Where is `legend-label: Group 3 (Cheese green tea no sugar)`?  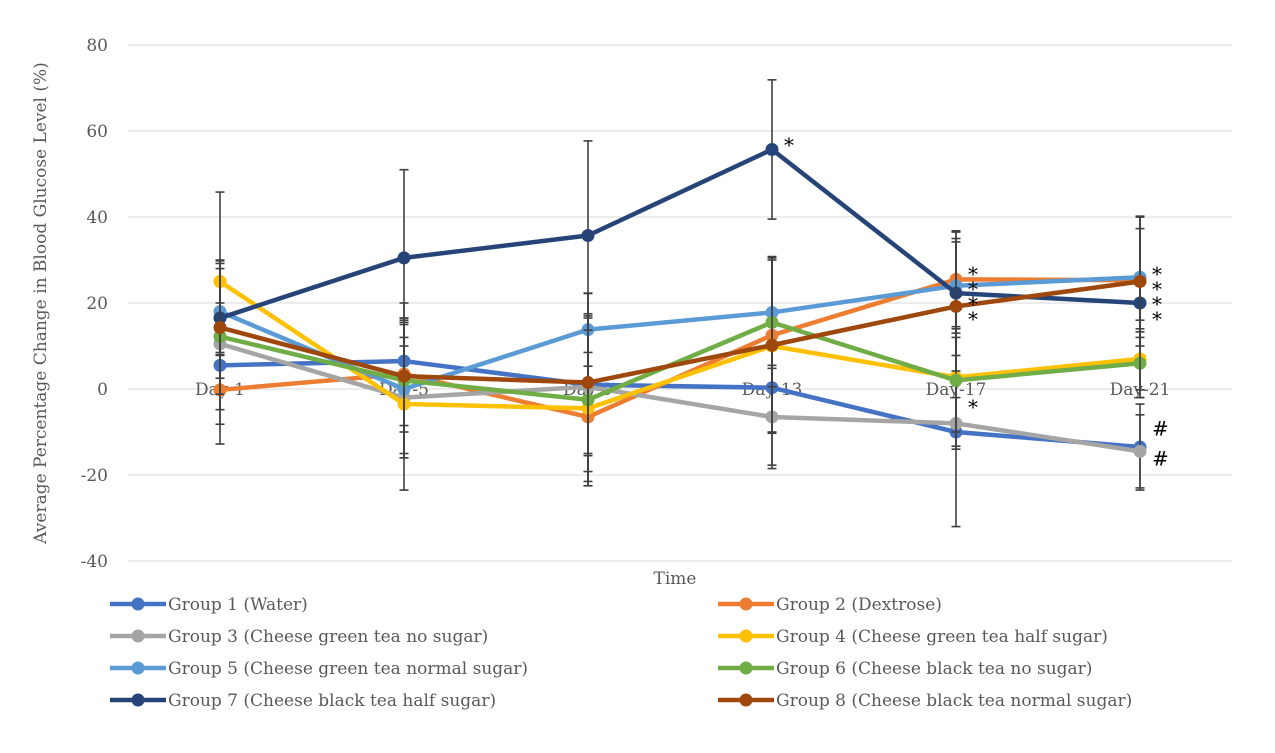
legend-label: Group 3 (Cheese green tea no sugar) is located at coordinates (328, 637).